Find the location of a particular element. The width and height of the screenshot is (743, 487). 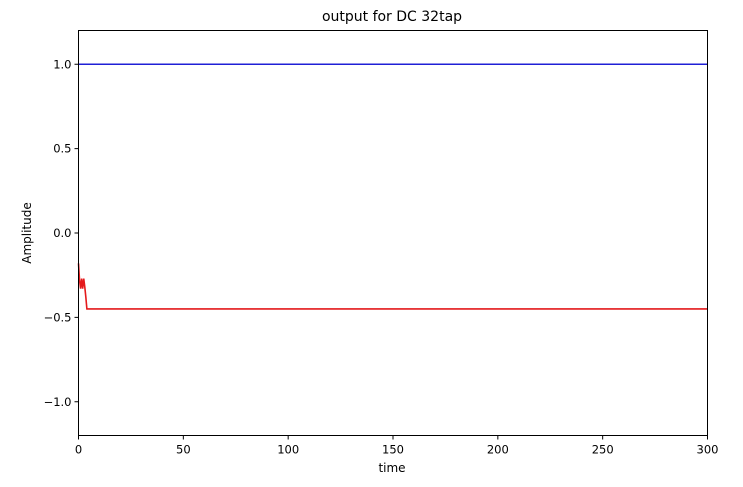

x-tick-label: 250 is located at coordinates (603, 450).